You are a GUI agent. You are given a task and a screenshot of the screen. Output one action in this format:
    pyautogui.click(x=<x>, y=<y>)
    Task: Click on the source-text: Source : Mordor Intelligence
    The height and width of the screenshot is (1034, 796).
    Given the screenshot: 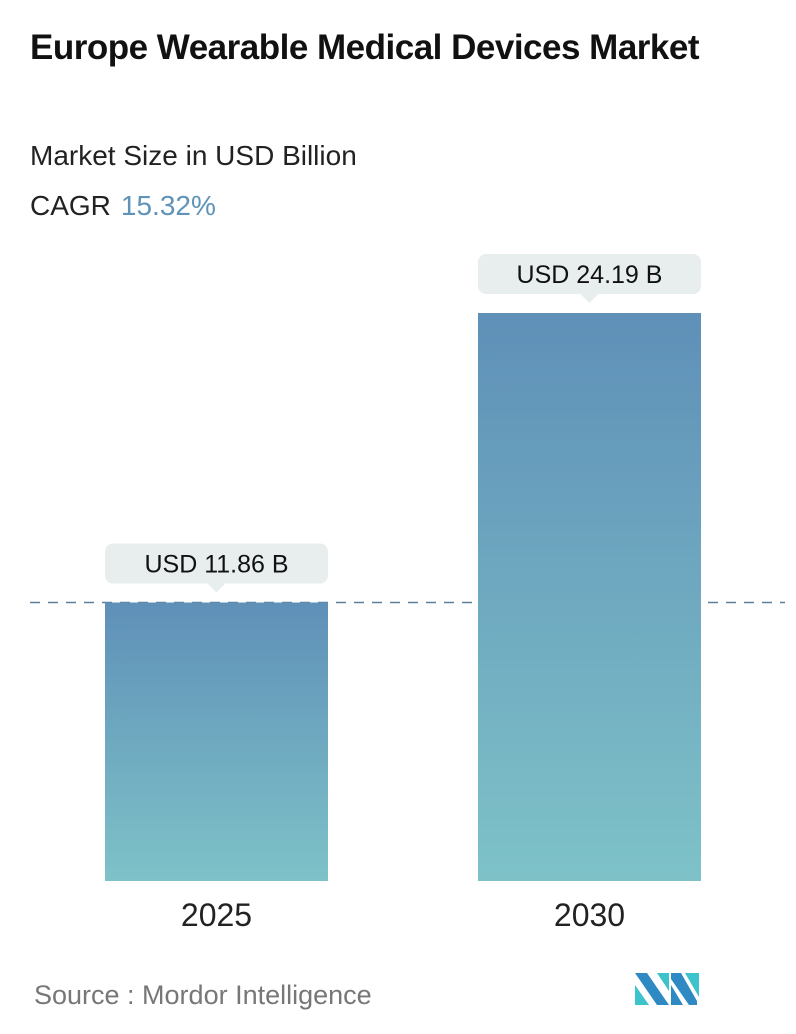 What is the action you would take?
    pyautogui.click(x=203, y=995)
    